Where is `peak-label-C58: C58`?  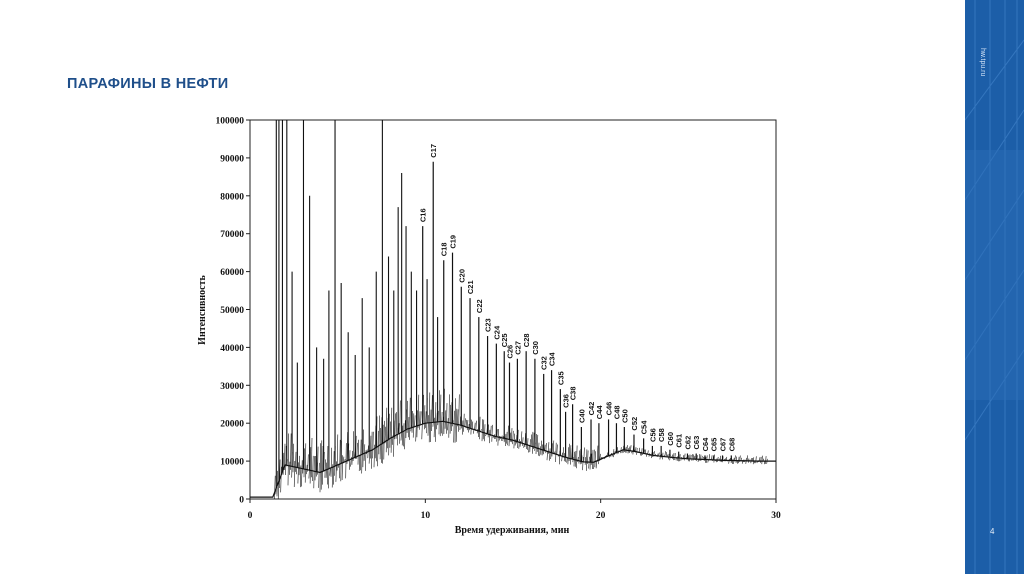 peak-label-C58: C58 is located at coordinates (661, 435).